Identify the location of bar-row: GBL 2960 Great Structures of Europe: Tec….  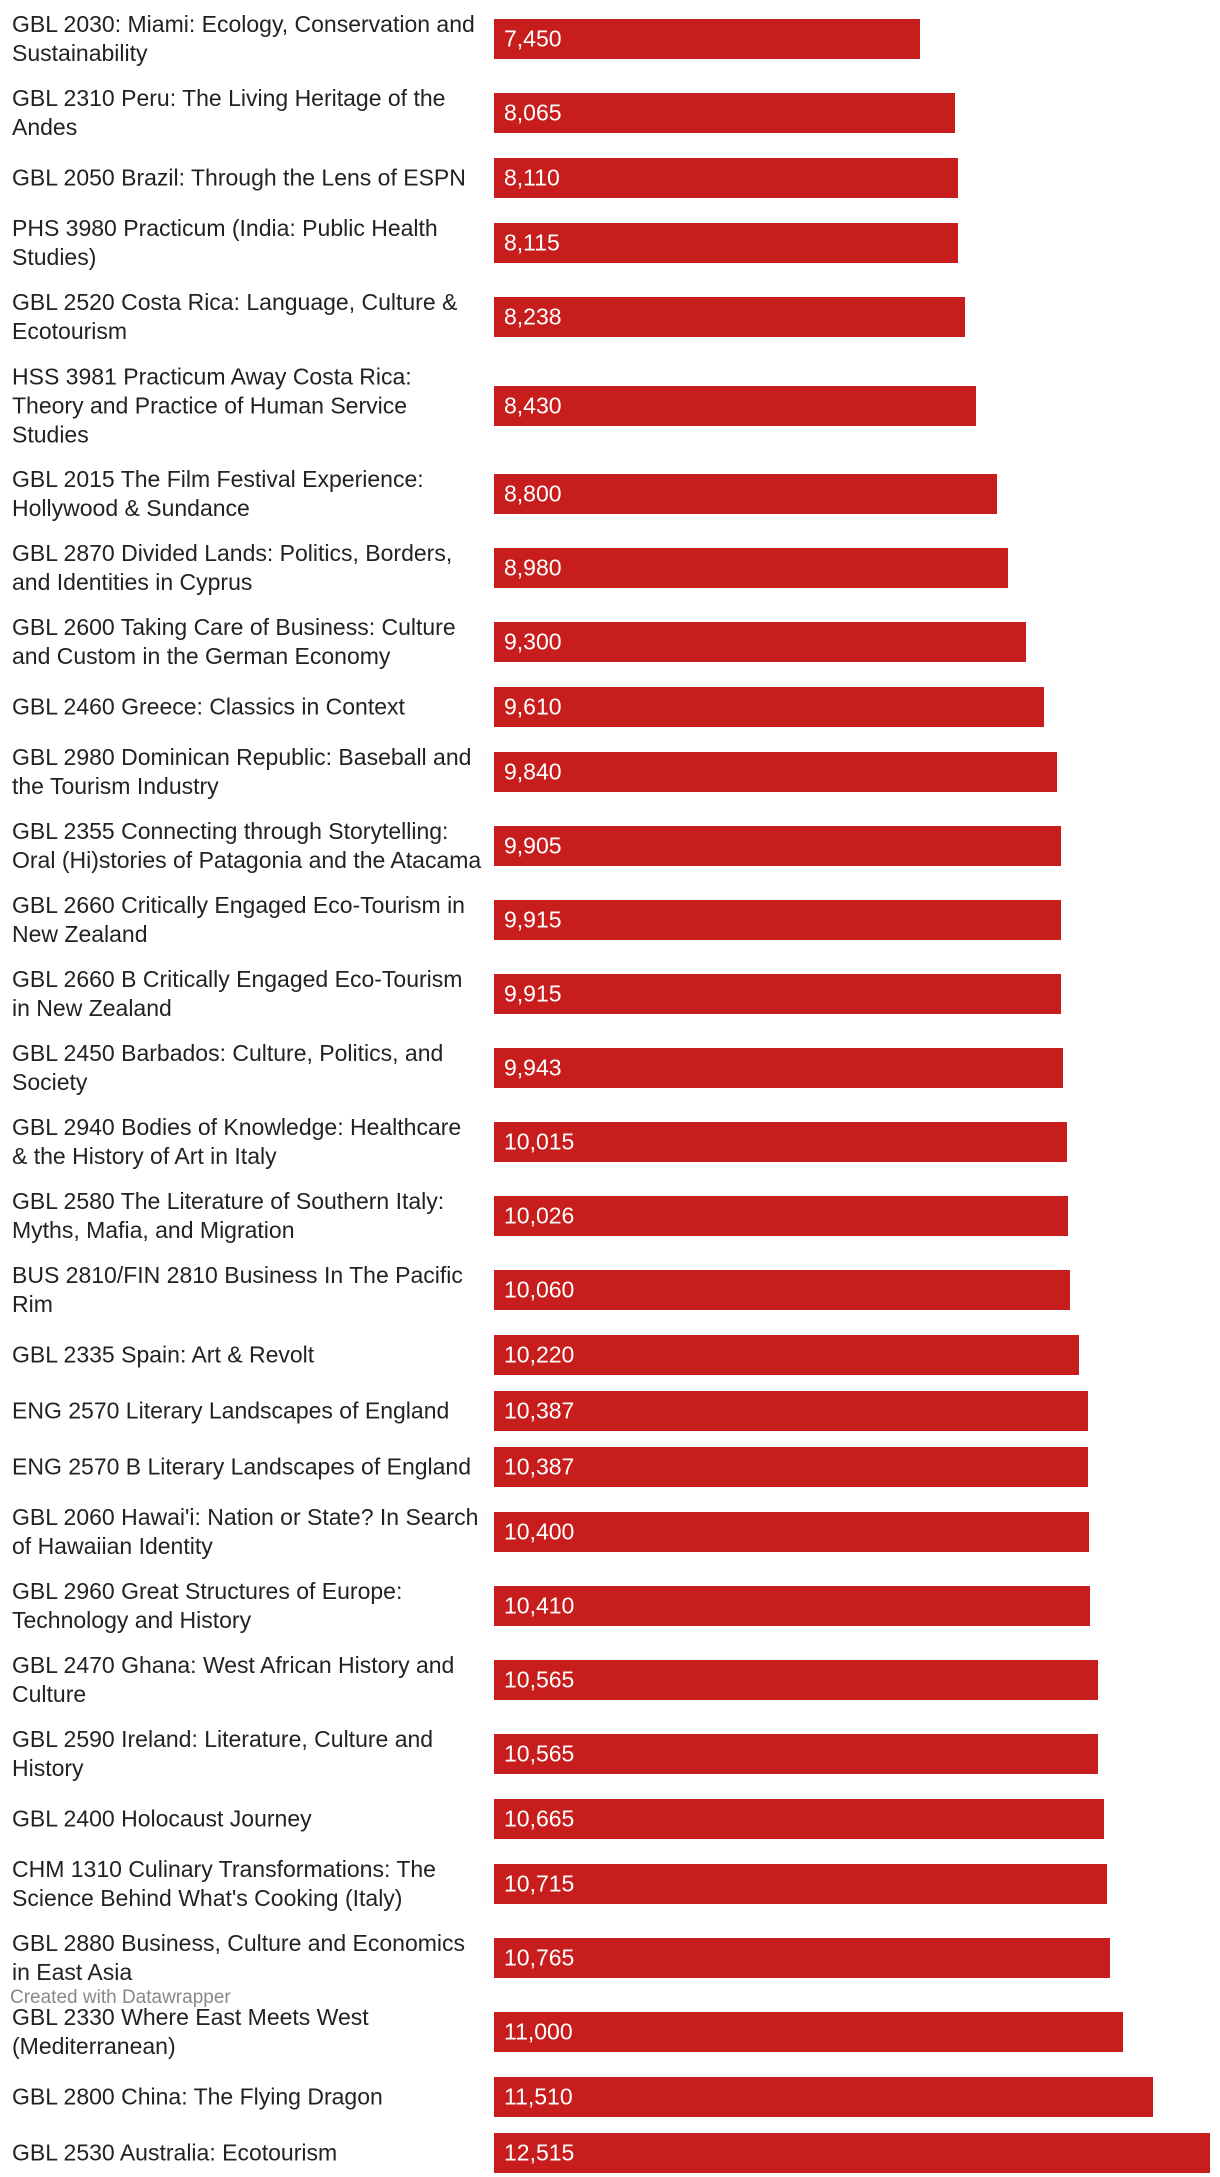
(610, 1606).